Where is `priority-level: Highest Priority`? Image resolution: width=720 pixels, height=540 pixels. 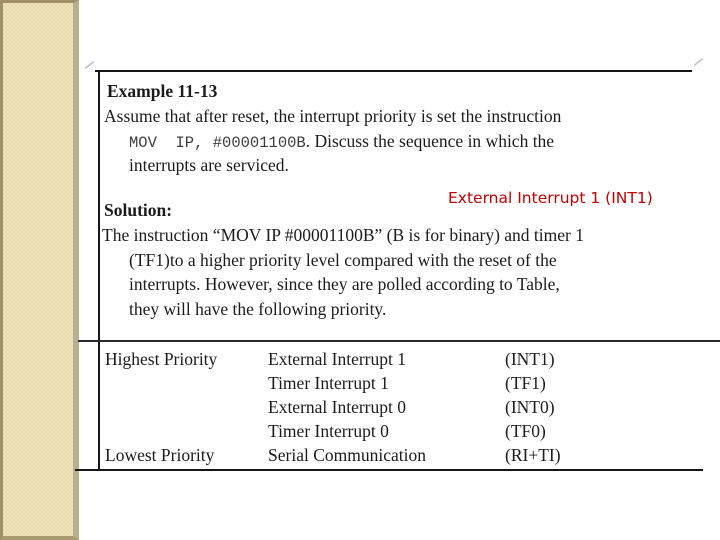
priority-level: Highest Priority is located at coordinates (161, 359).